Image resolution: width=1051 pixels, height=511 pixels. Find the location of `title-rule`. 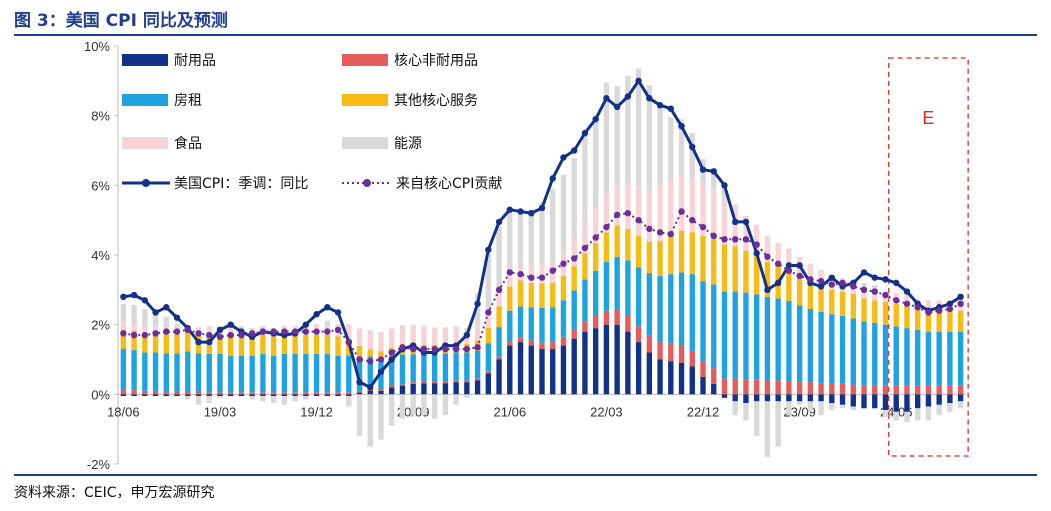

title-rule is located at coordinates (525, 35).